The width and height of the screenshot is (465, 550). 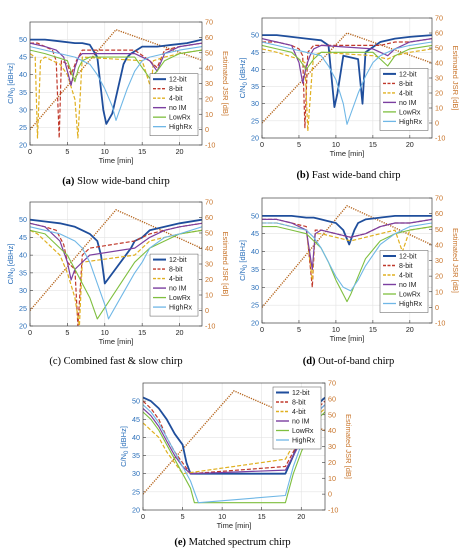 What do you see at coordinates (255, 69) in the screenshot?
I see `y-tick-label: 40` at bounding box center [255, 69].